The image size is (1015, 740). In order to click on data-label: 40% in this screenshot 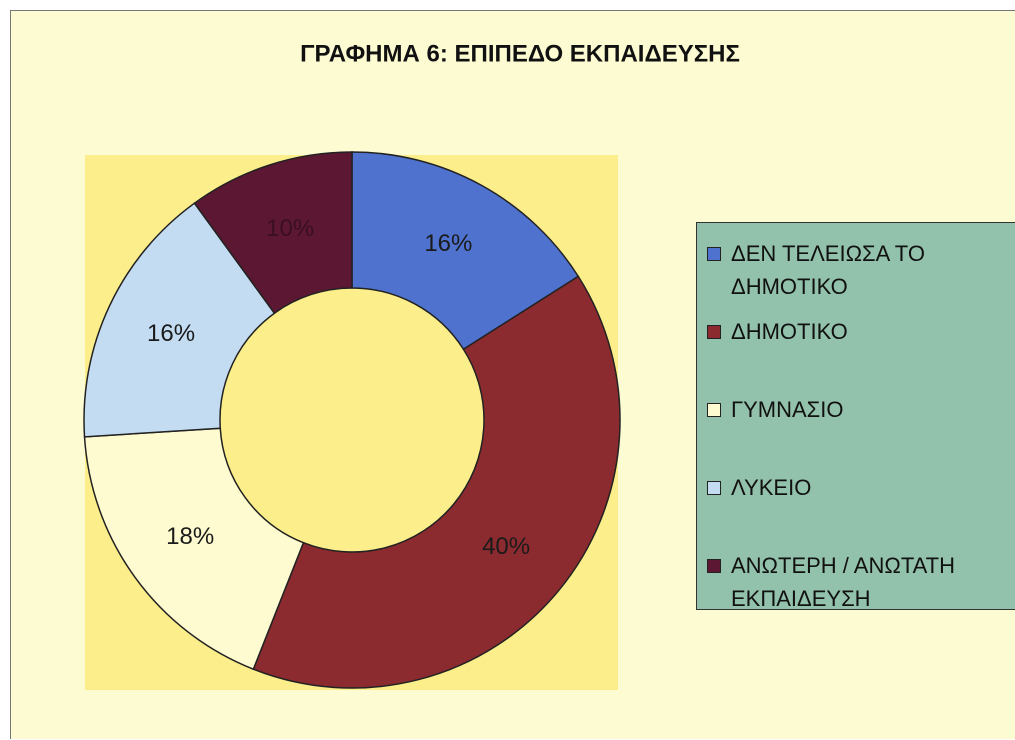, I will do `click(506, 546)`.